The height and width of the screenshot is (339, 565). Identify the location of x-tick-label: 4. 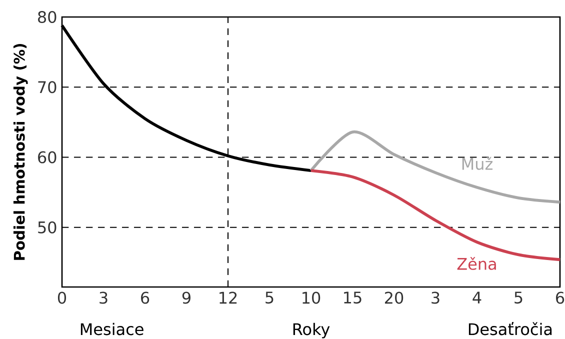
(477, 298).